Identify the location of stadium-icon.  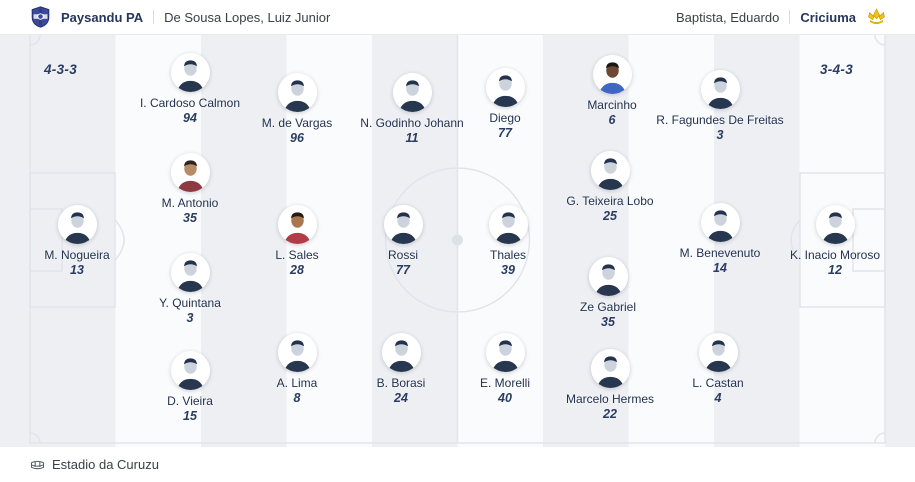
(37, 464).